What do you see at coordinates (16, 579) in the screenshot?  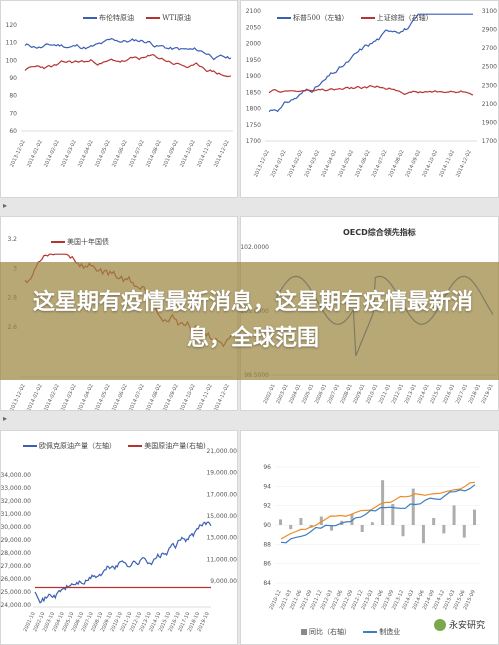 I see `opec-y-tick-8: 26,000.00` at bounding box center [16, 579].